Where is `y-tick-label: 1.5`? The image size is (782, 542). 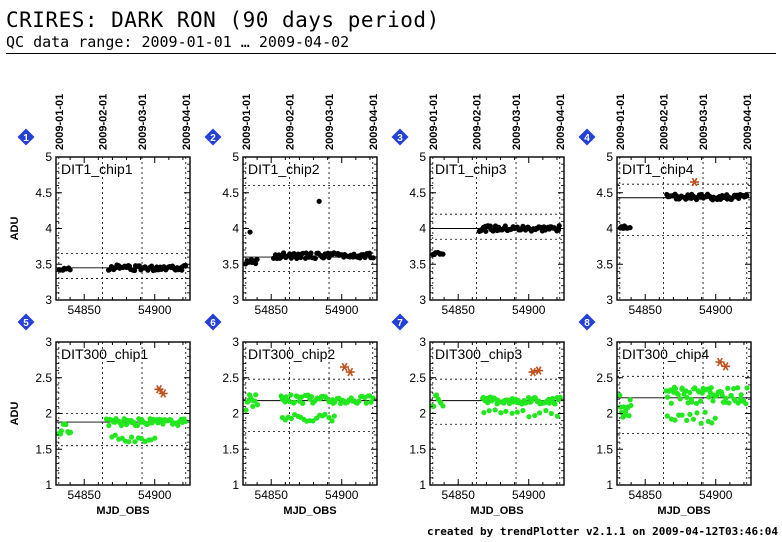
y-tick-label: 1.5 is located at coordinates (417, 449).